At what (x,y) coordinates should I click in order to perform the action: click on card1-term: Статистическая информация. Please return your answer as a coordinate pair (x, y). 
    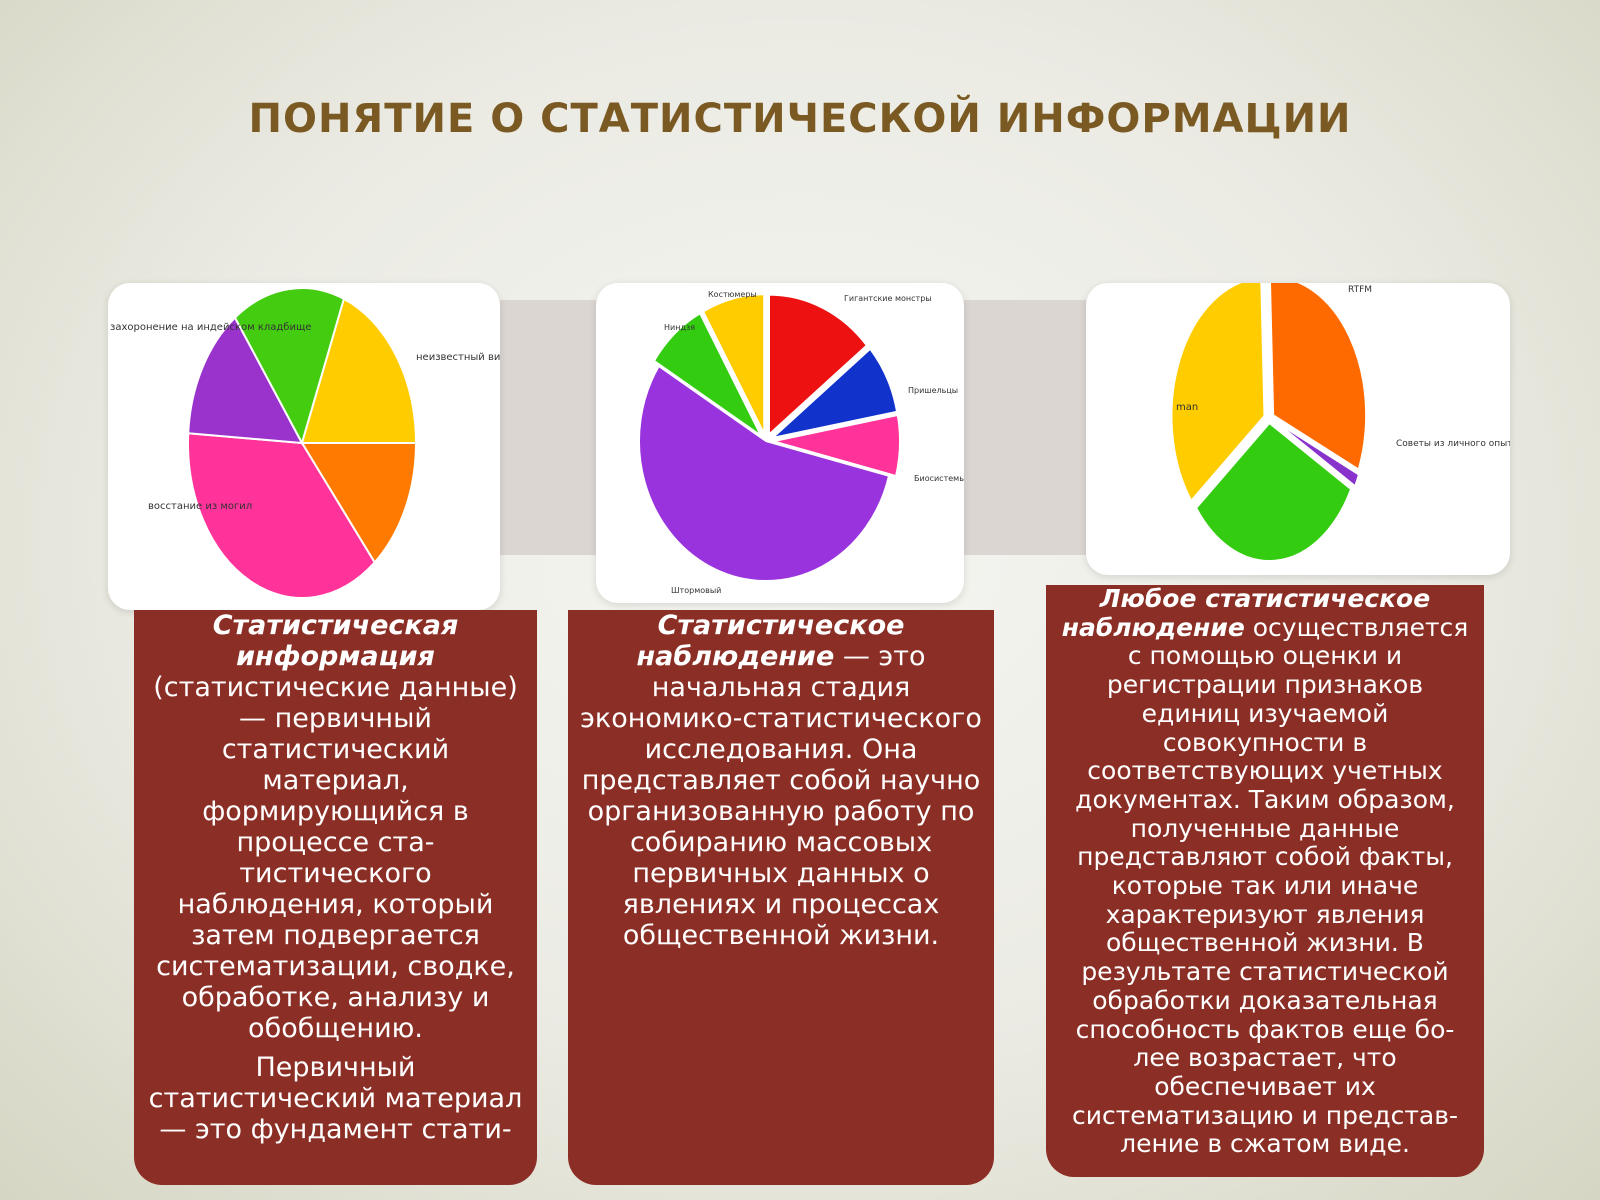
    Looking at the image, I should click on (335, 641).